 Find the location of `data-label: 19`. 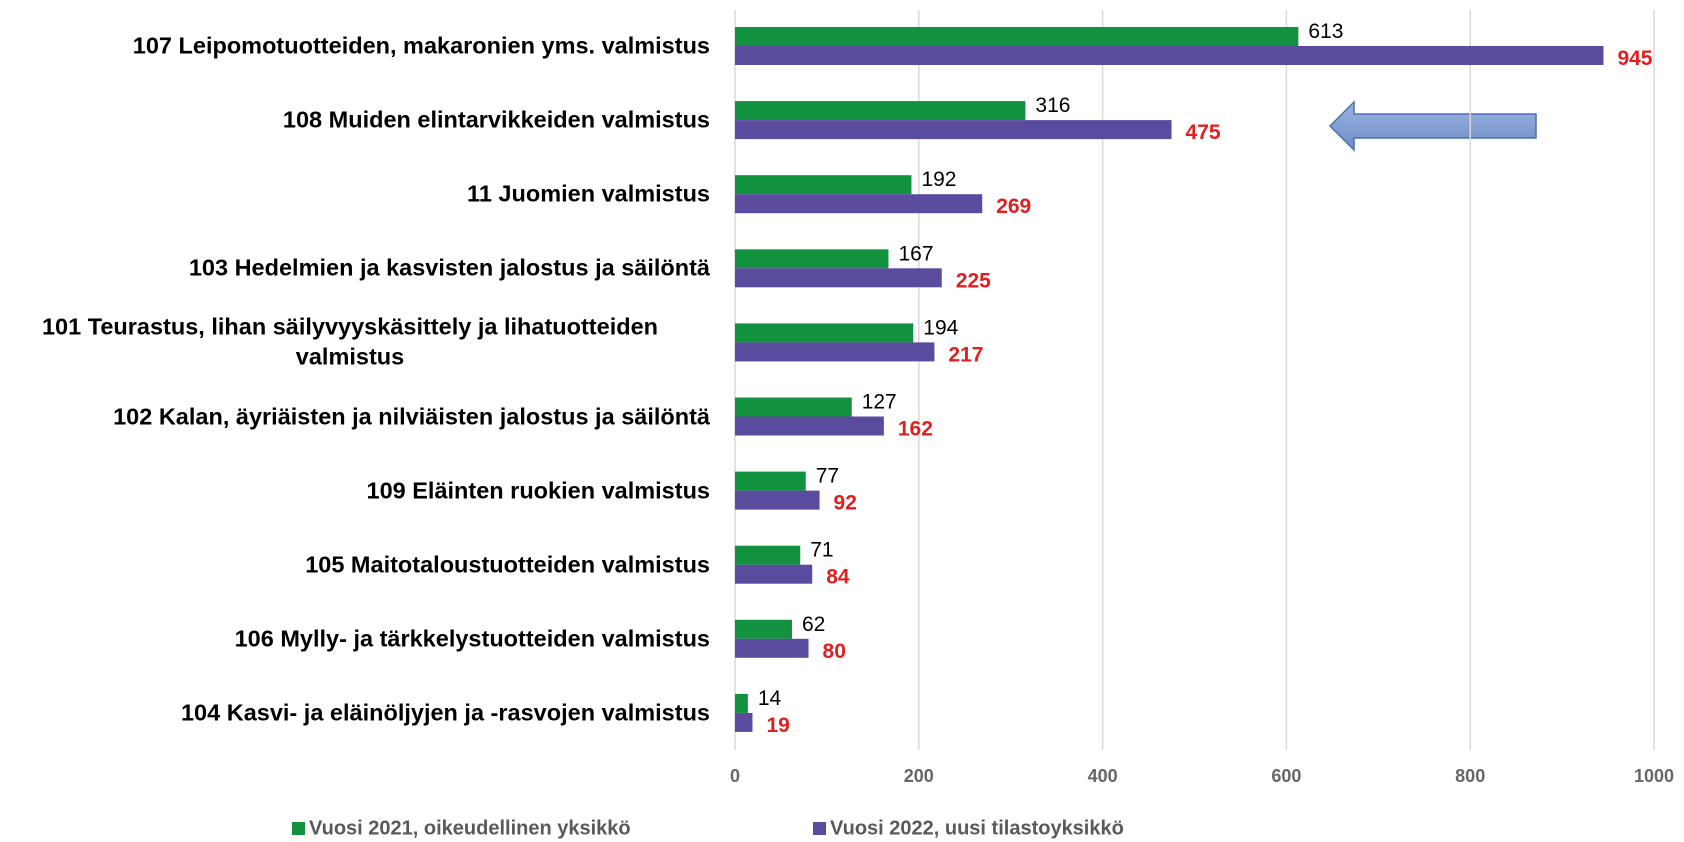

data-label: 19 is located at coordinates (777, 725).